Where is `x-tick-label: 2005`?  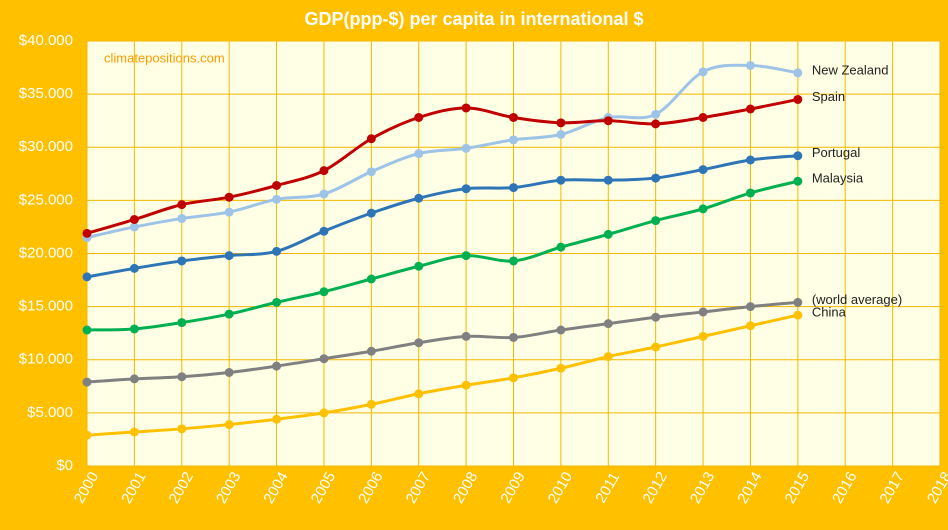
x-tick-label: 2005 is located at coordinates (323, 487).